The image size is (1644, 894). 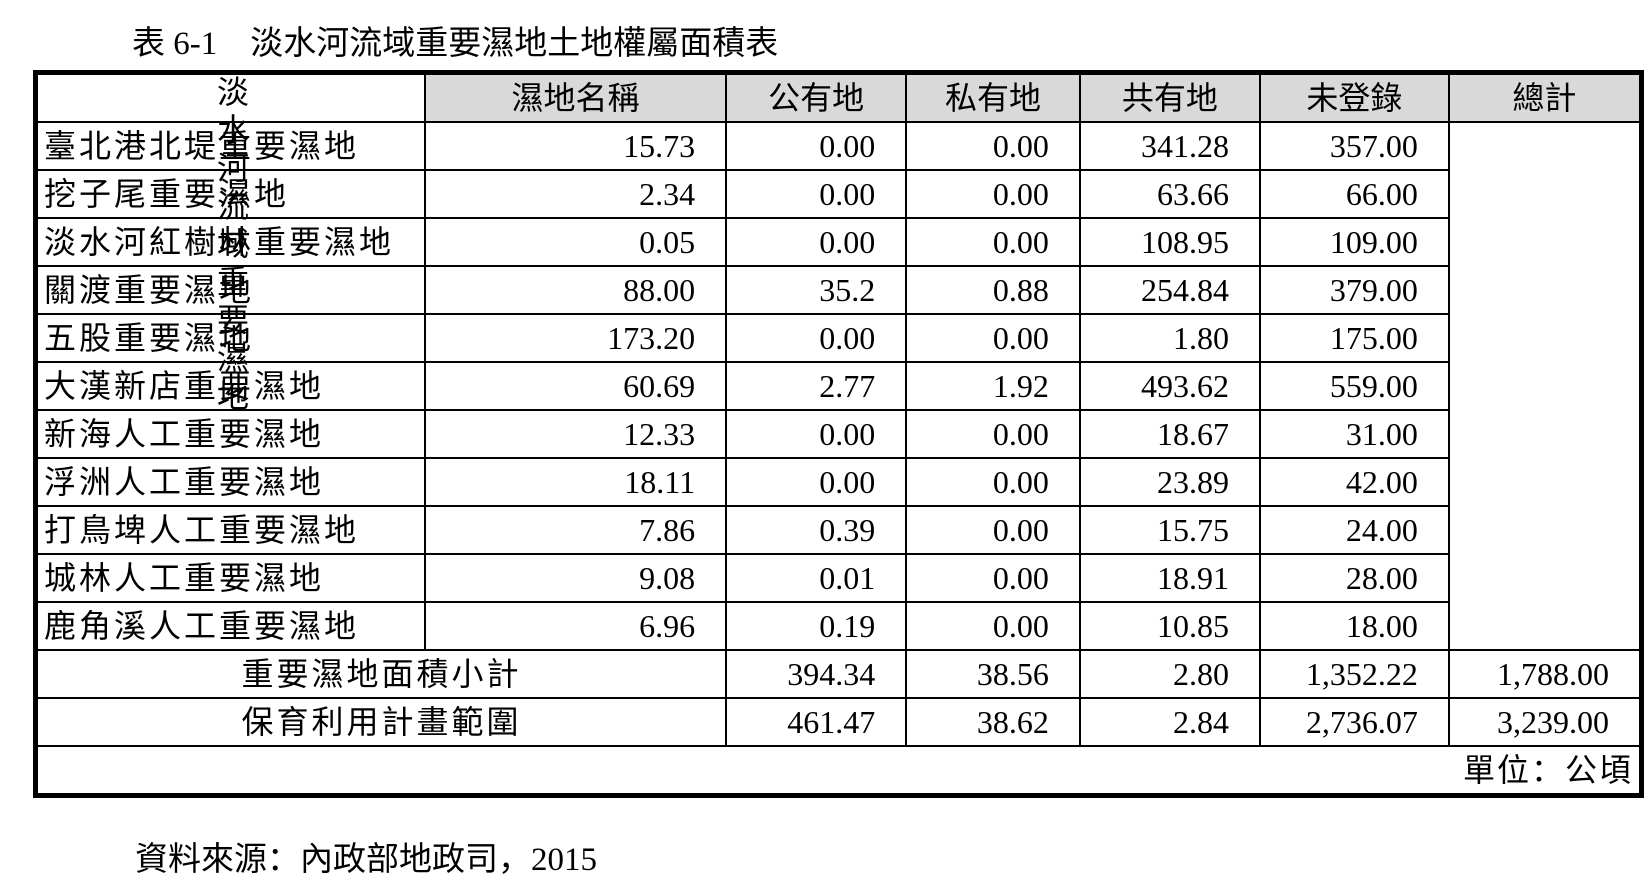 I want to click on cell-total: 109.00, so click(x=1354, y=242).